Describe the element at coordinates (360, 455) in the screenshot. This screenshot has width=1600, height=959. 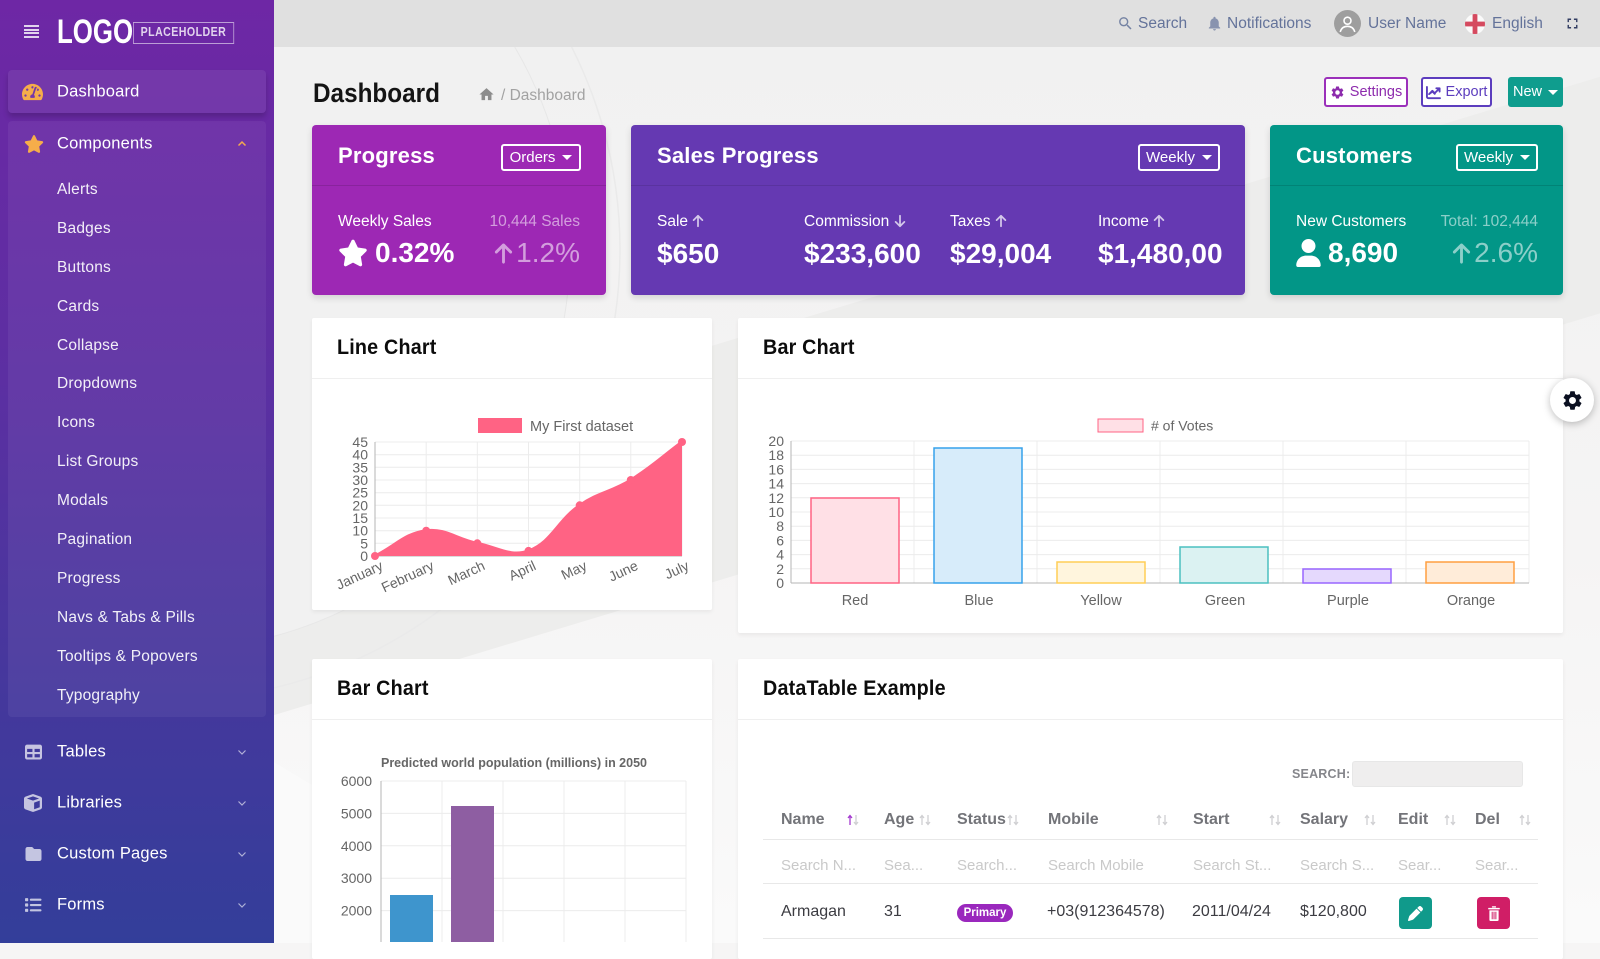
I see `svg-text: 40` at that location.